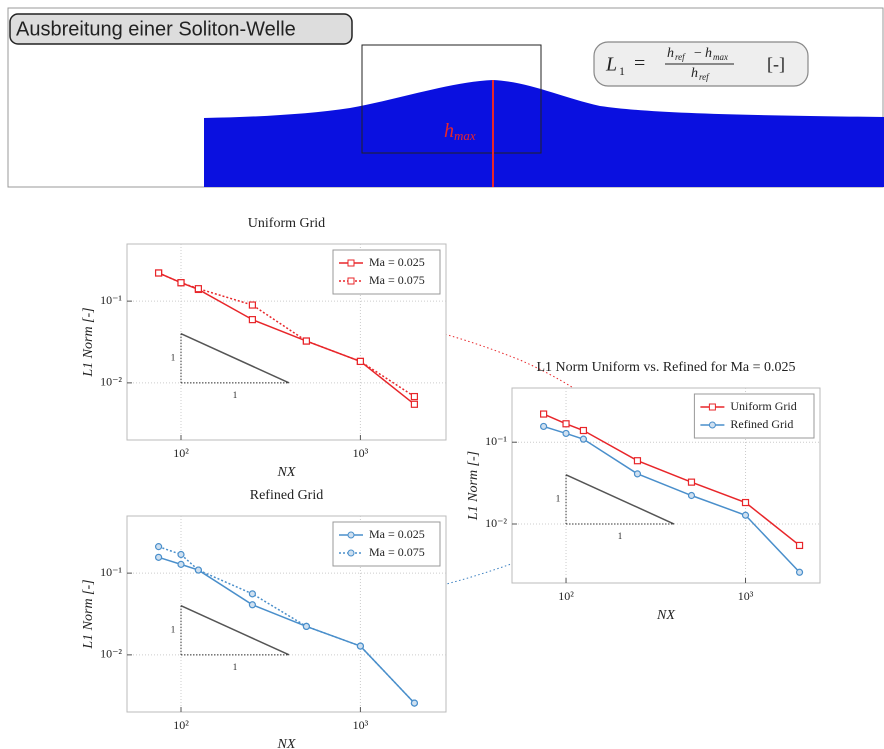  What do you see at coordinates (694, 73) in the screenshot?
I see `formula-den: h` at bounding box center [694, 73].